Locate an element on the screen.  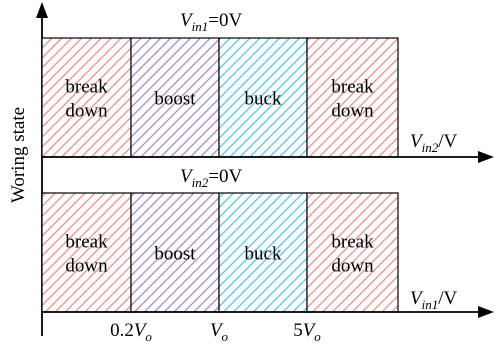
tick-label-vo: Vo is located at coordinates (219, 332).